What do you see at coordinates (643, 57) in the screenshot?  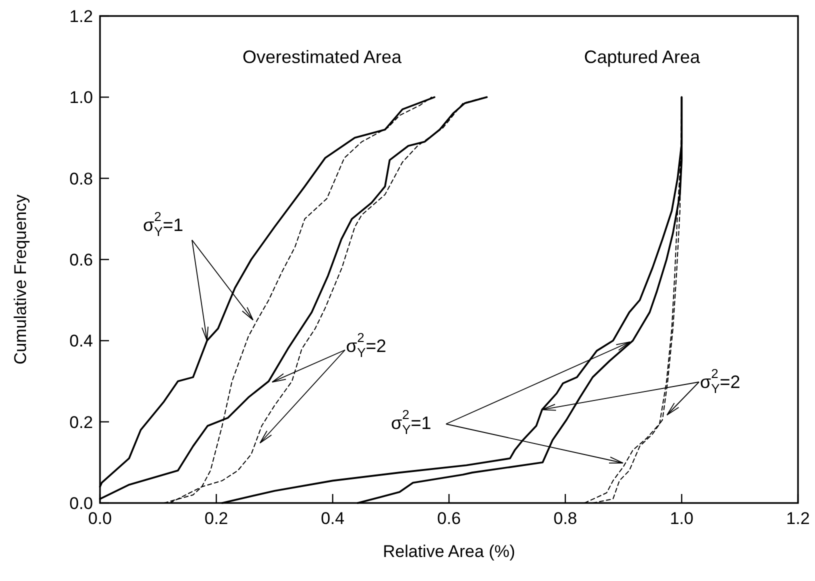 I see `annotation: Captured Area` at bounding box center [643, 57].